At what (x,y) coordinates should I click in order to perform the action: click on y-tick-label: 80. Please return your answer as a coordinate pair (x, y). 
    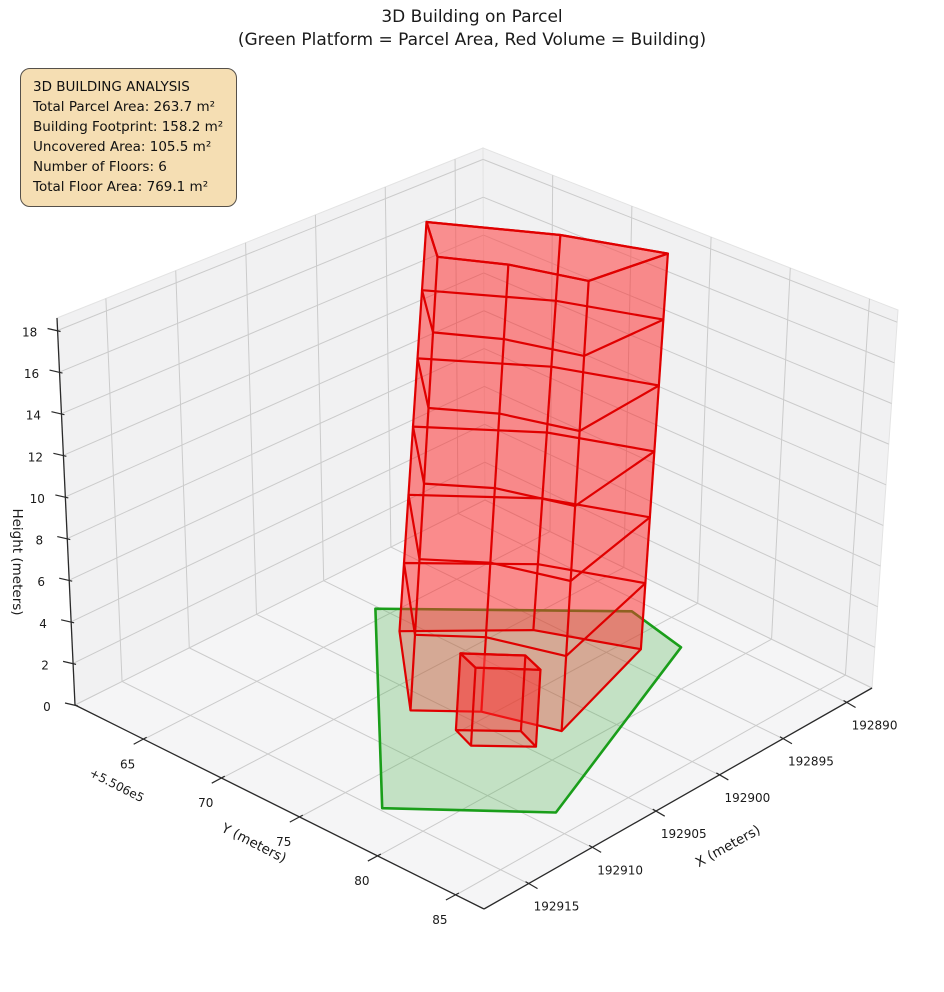
    Looking at the image, I should click on (361, 881).